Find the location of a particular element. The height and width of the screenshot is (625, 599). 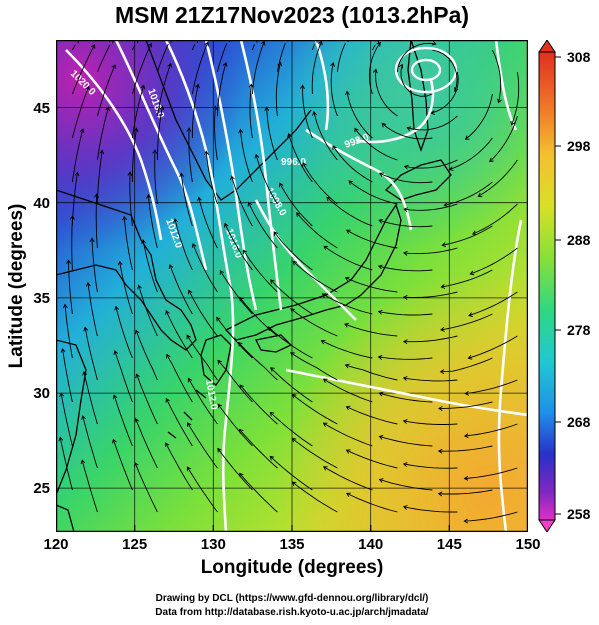

colorbar: 308 298 288 278 268 258 is located at coordinates (564, 286).